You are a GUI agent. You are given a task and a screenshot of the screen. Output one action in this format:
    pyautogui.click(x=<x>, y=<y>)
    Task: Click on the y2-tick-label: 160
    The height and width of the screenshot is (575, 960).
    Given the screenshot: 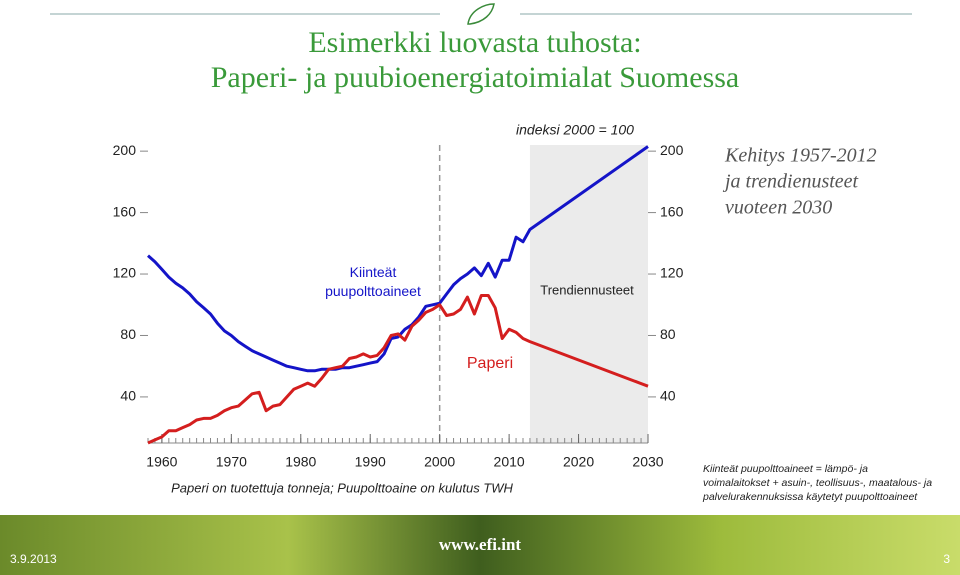 What is the action you would take?
    pyautogui.click(x=672, y=211)
    